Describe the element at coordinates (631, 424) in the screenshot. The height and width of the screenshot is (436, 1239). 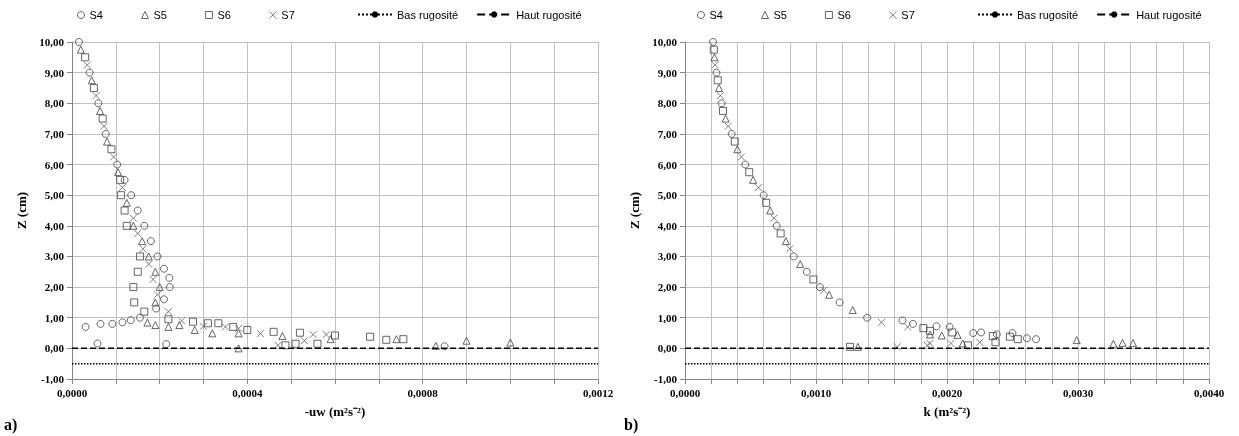
I see `text: b)` at that location.